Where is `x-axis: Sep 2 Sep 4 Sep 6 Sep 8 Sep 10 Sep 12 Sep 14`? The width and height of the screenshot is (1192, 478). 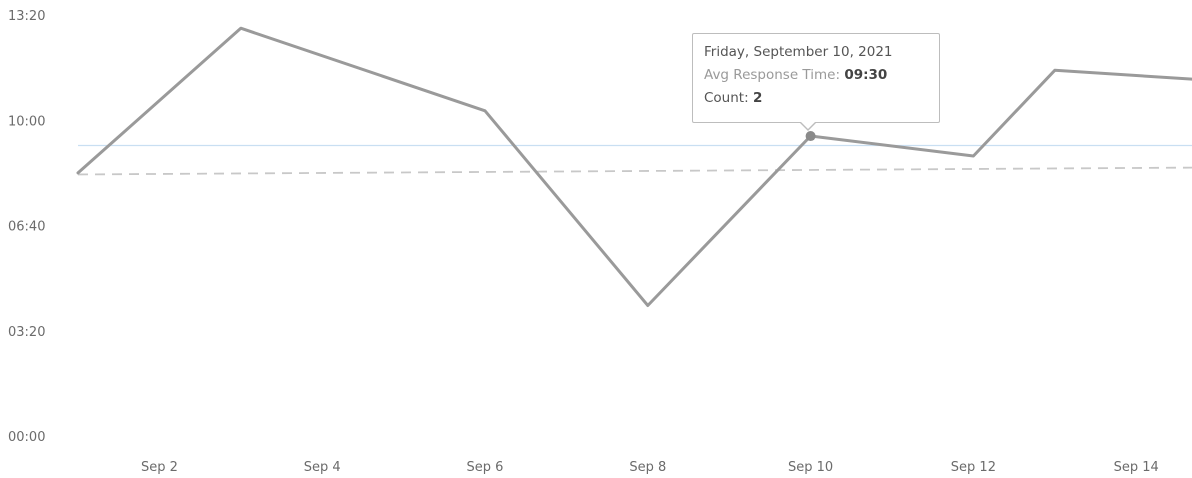 x-axis: Sep 2 Sep 4 Sep 6 Sep 8 Sep 10 Sep 12 Sep 14 is located at coordinates (650, 467).